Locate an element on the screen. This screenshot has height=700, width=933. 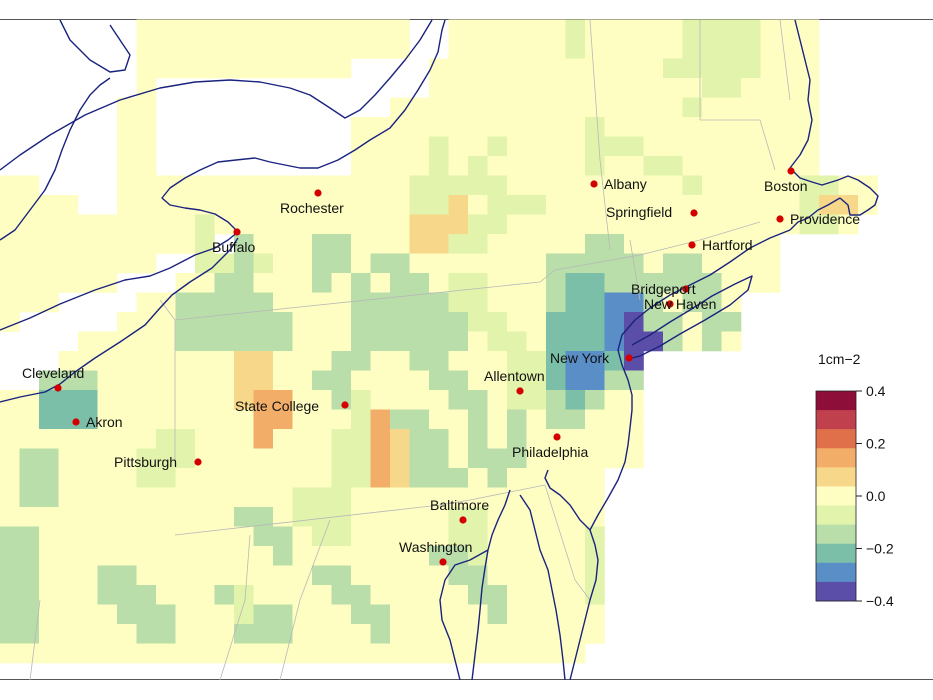
city-label: Boston is located at coordinates (786, 186).